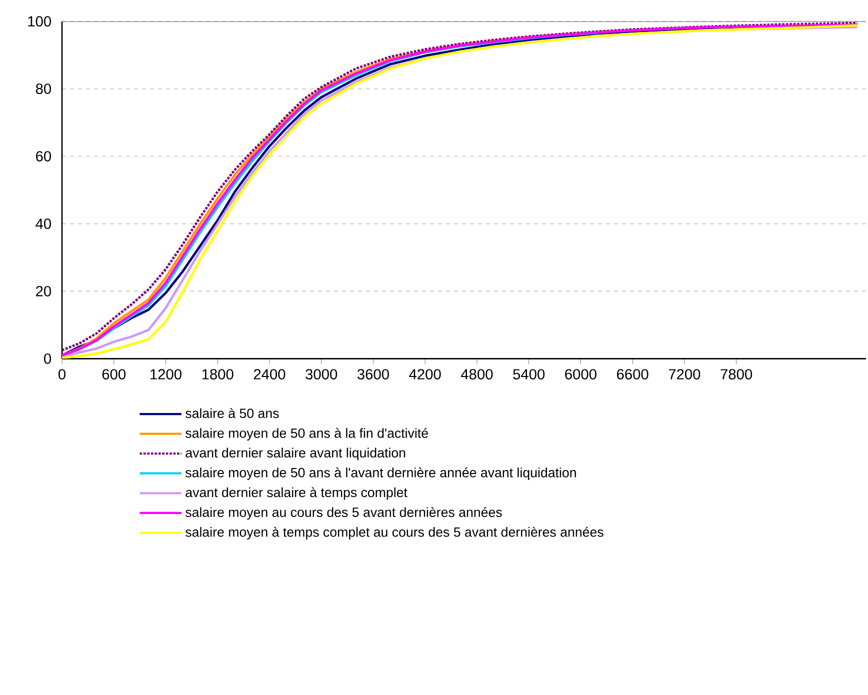 This screenshot has width=868, height=695. I want to click on x-tick-label: 600, so click(114, 374).